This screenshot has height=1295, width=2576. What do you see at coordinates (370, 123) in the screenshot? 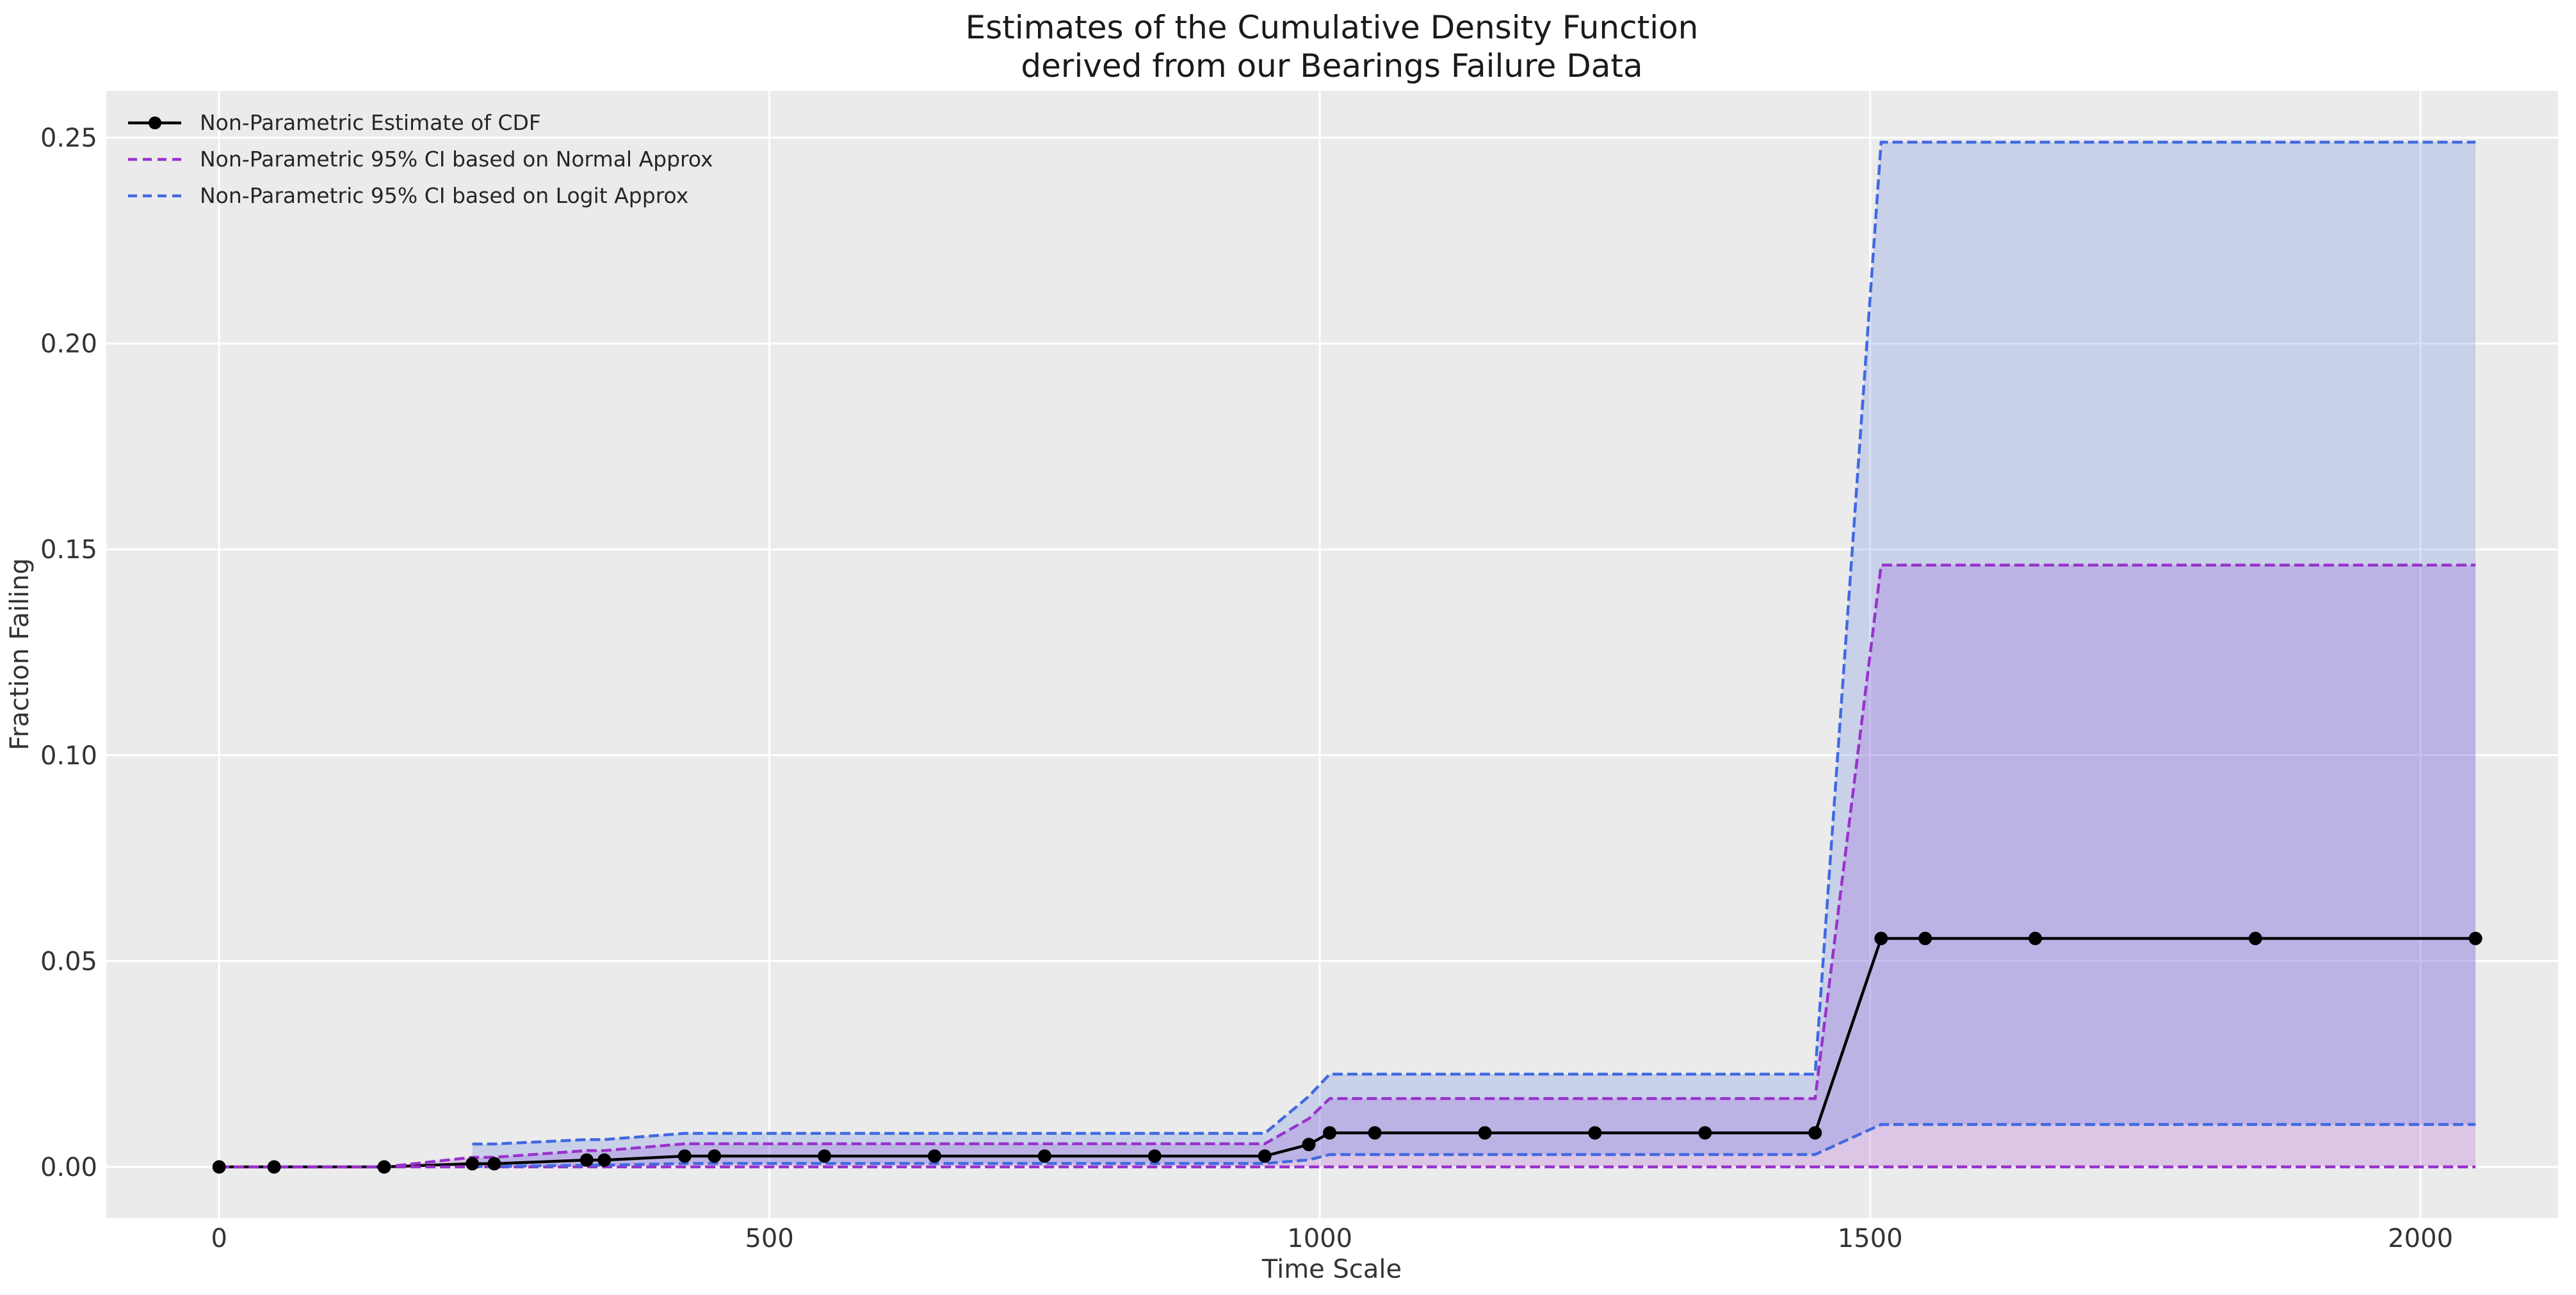
I see `legend-label-estimate: Non-Parametric Estimate of CDF` at bounding box center [370, 123].